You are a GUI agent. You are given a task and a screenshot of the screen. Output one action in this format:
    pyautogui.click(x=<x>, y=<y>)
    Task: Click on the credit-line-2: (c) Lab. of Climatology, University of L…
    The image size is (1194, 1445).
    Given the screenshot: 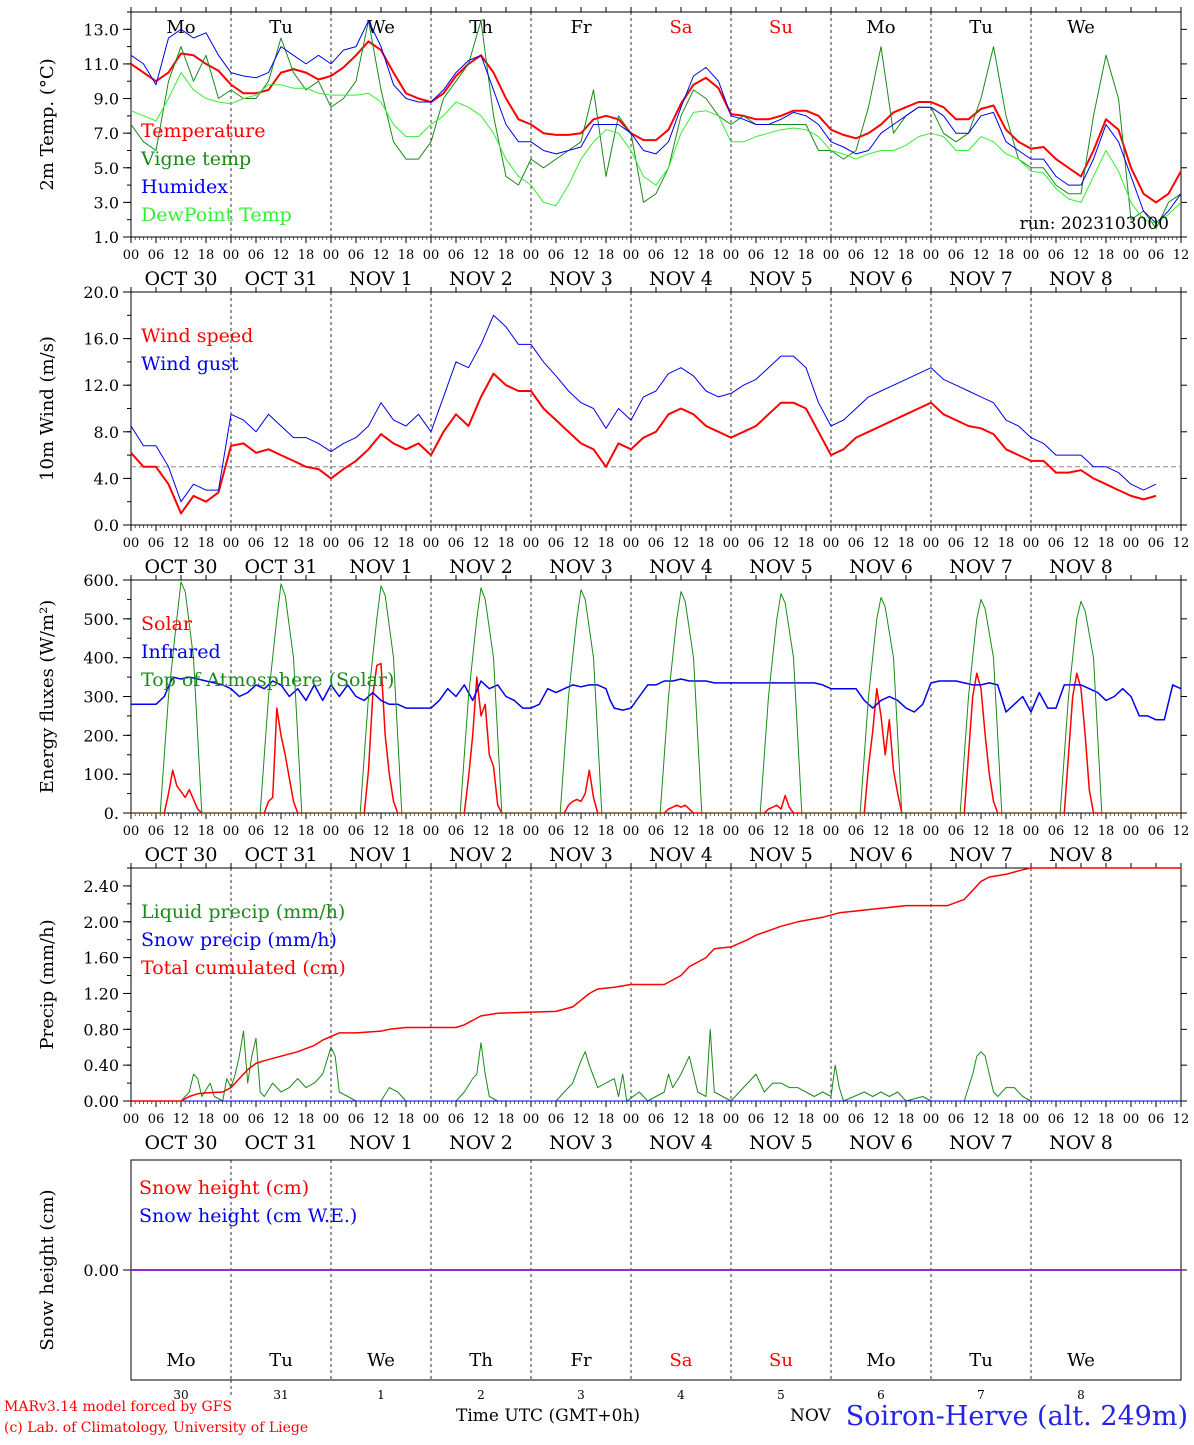 What is the action you would take?
    pyautogui.click(x=156, y=1428)
    